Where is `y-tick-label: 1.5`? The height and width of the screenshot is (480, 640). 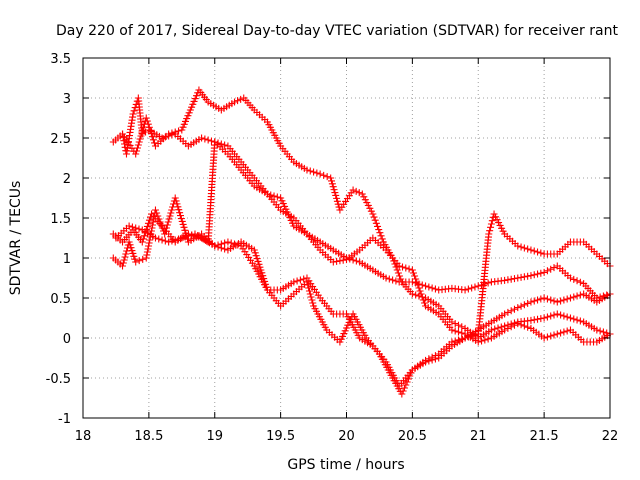
y-tick-label: 1.5 is located at coordinates (60, 219).